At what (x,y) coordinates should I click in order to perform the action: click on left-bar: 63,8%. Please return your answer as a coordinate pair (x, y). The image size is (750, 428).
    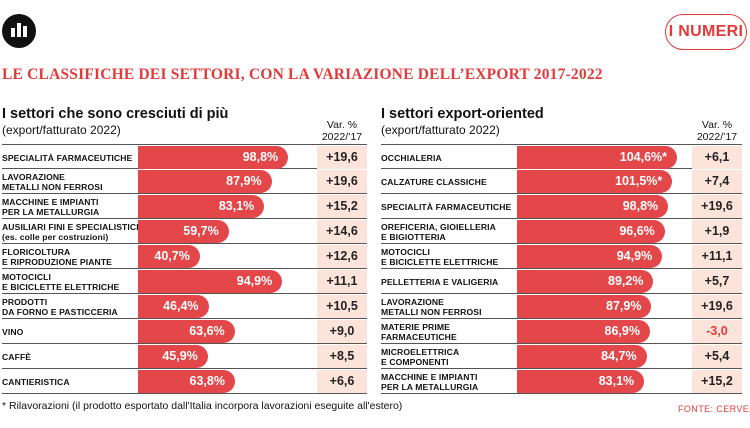
    Looking at the image, I should click on (186, 381).